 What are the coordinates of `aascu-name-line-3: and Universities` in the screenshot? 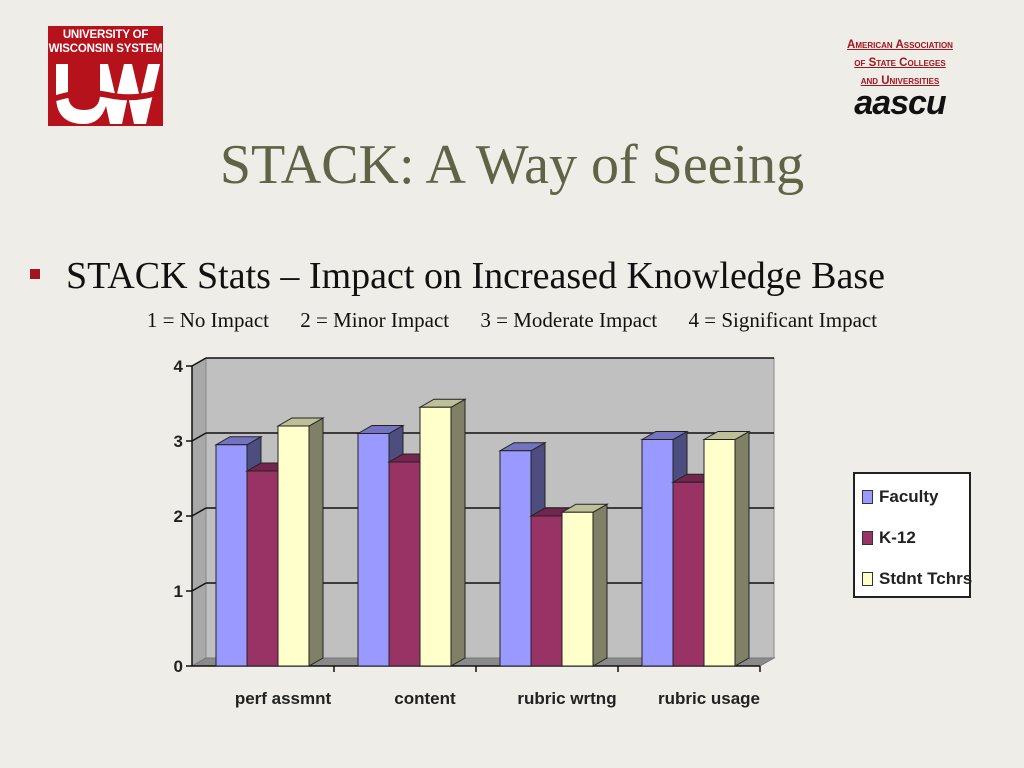 It's located at (900, 81).